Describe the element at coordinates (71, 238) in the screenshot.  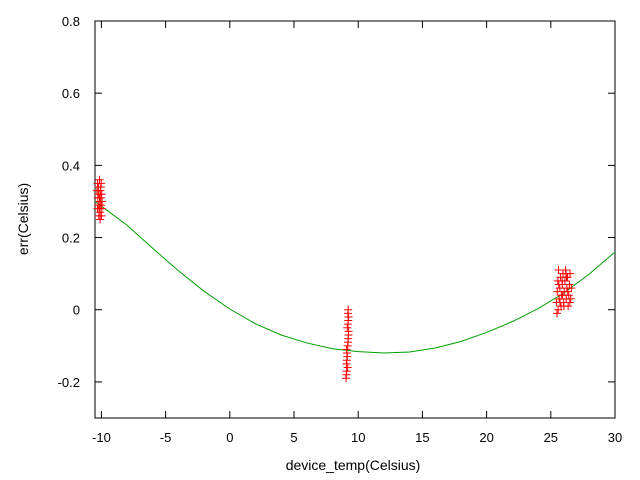
I see `y-tick-label: 0.2` at that location.